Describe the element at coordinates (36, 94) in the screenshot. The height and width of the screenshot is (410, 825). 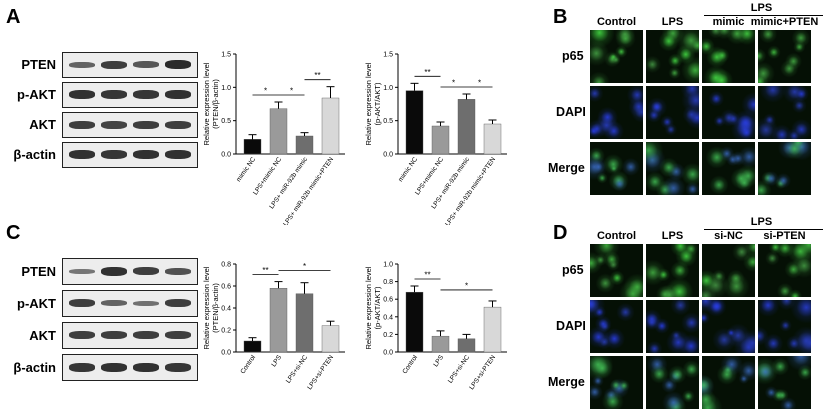
I see `blot-label-a-1: p-AKT` at that location.